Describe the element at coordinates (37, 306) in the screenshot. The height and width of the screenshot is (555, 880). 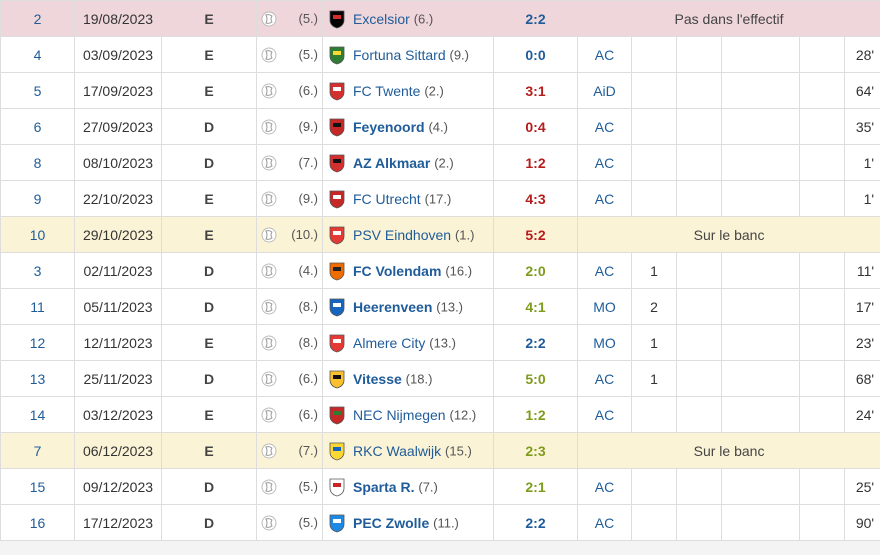
I see `matchday-link: 11` at that location.